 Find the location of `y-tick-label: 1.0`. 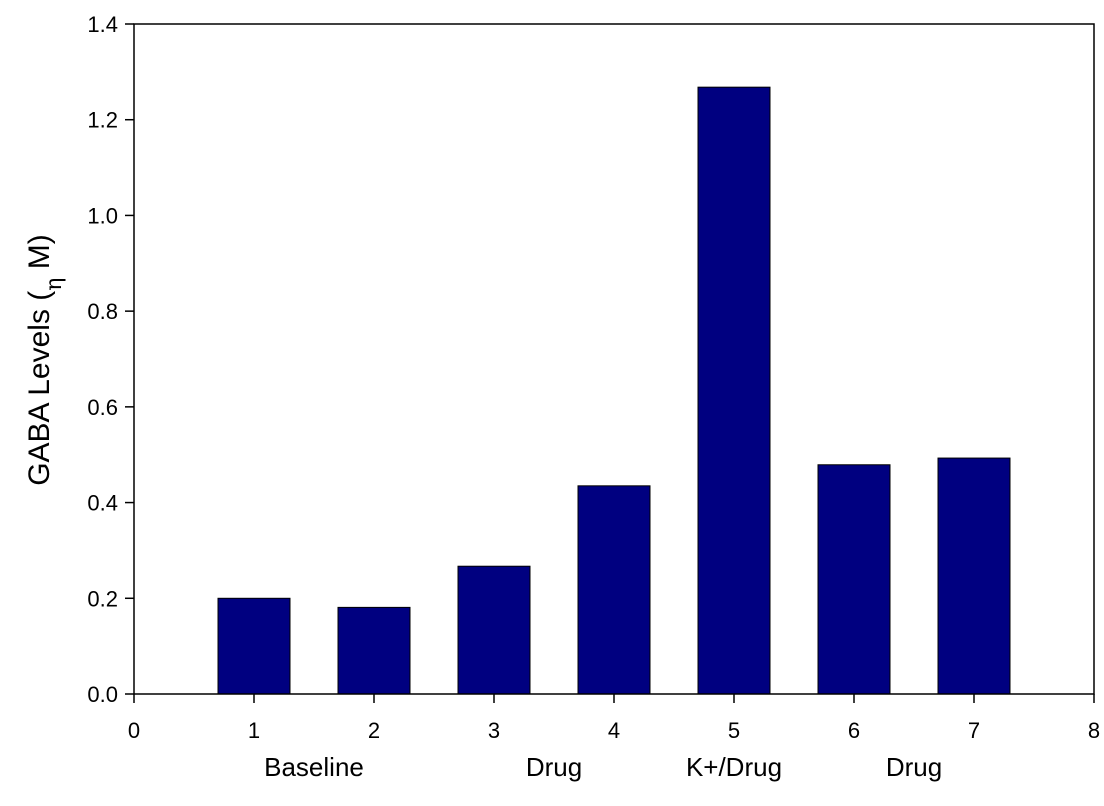

y-tick-label: 1.0 is located at coordinates (102, 215).